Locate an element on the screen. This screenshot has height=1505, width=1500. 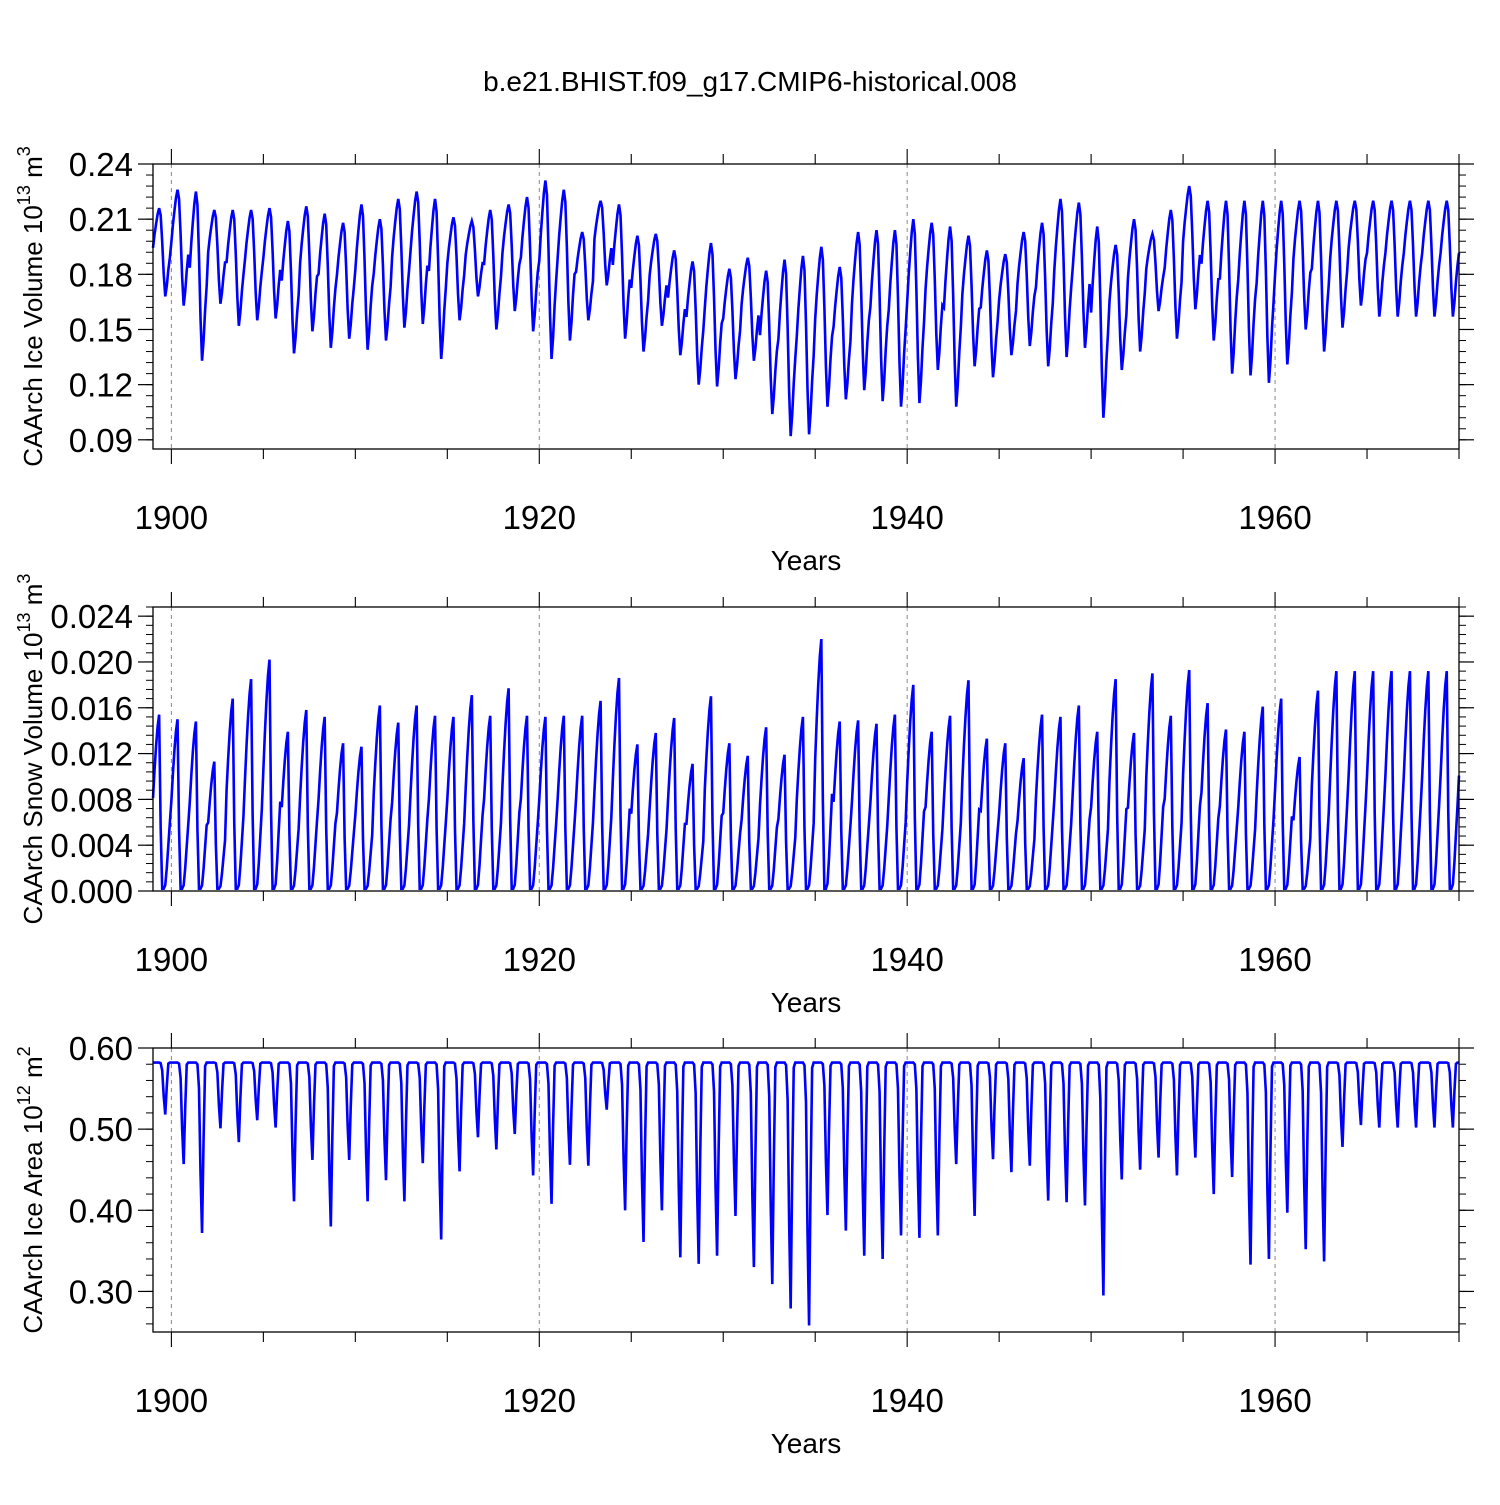
y-tick-label: 0.008 is located at coordinates (91, 799).